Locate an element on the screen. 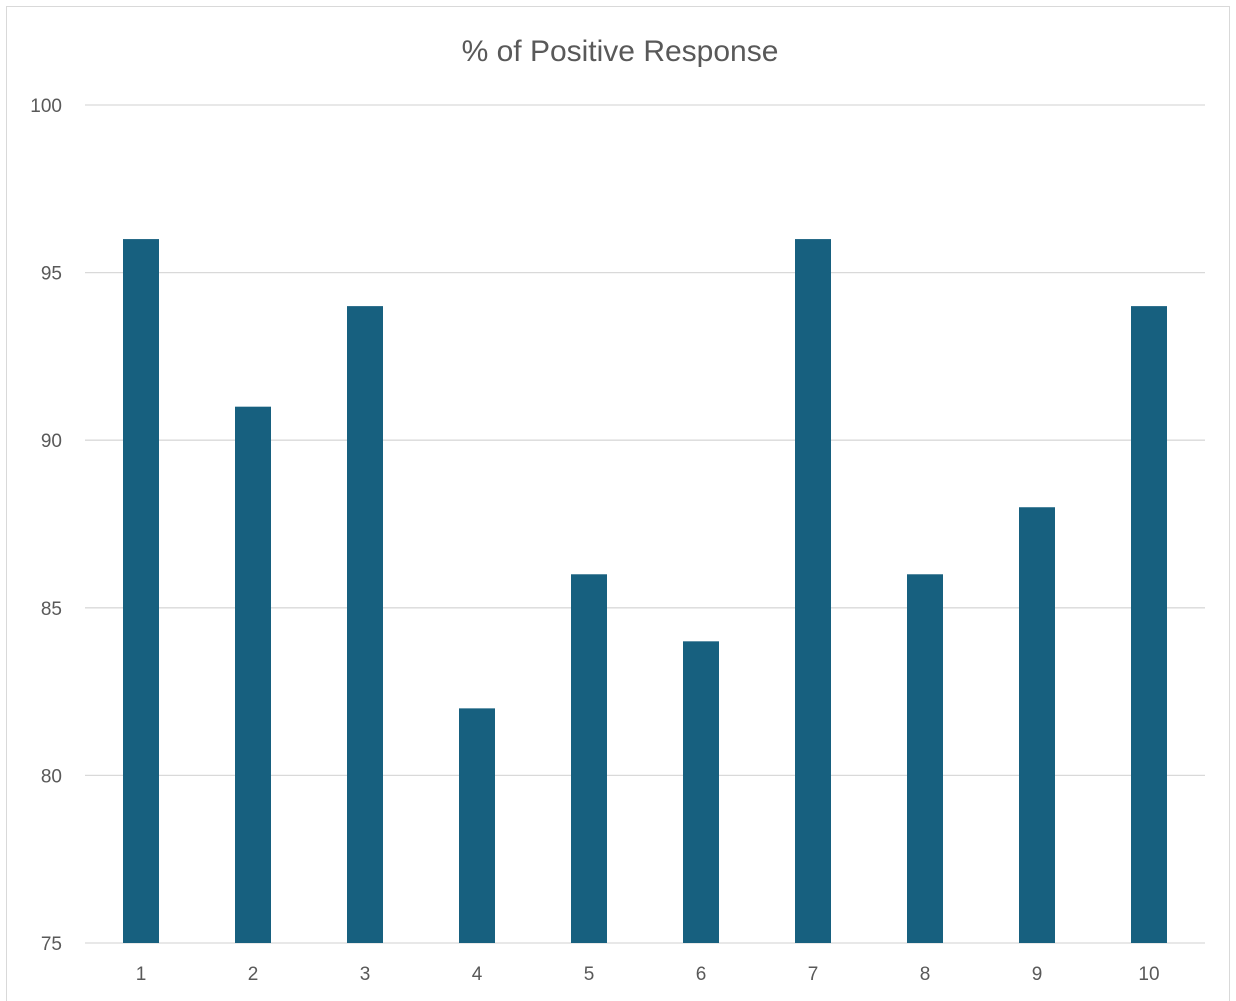 This screenshot has height=1001, width=1236. y-tick-label: 75 is located at coordinates (51, 944).